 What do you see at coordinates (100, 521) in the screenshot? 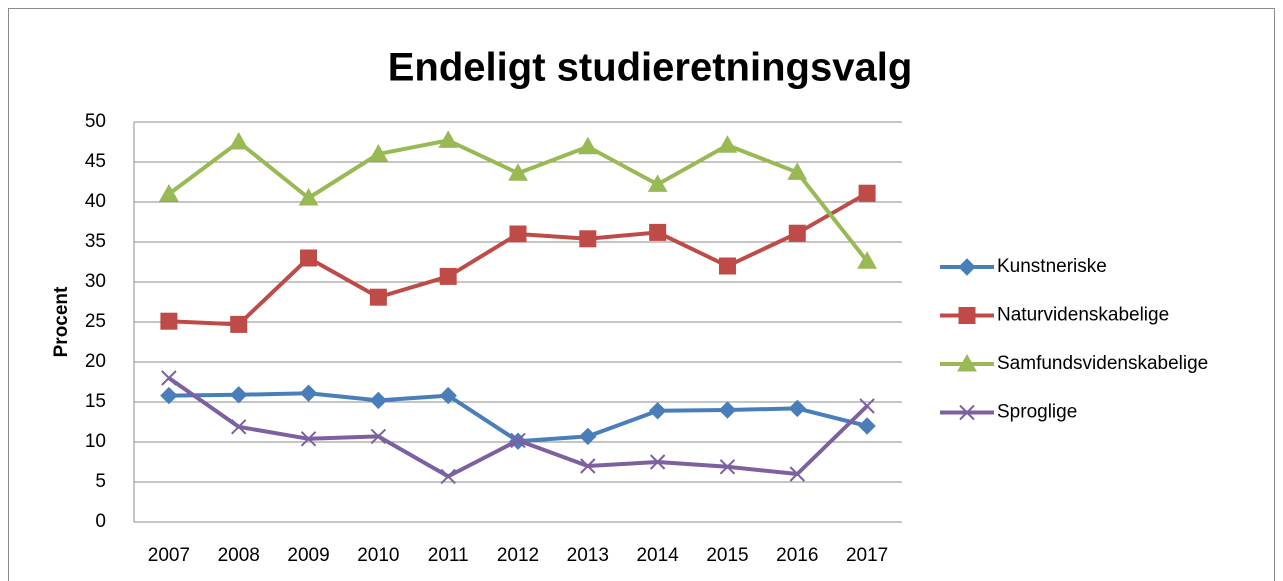
I see `y-tick-label: 0` at bounding box center [100, 521].